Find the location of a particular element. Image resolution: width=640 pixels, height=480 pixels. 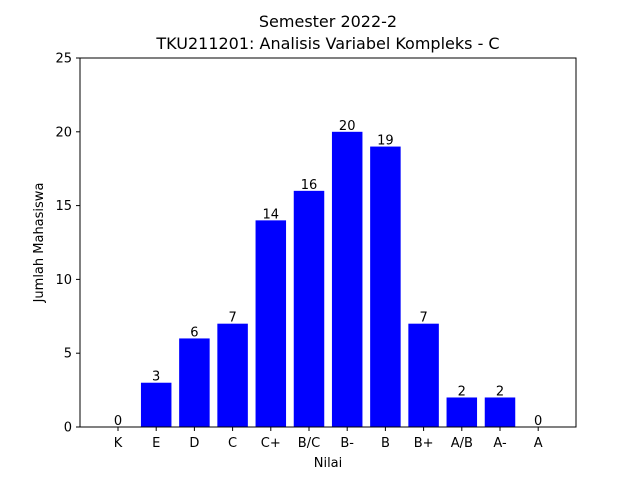

x-tick-label: B- is located at coordinates (347, 443).